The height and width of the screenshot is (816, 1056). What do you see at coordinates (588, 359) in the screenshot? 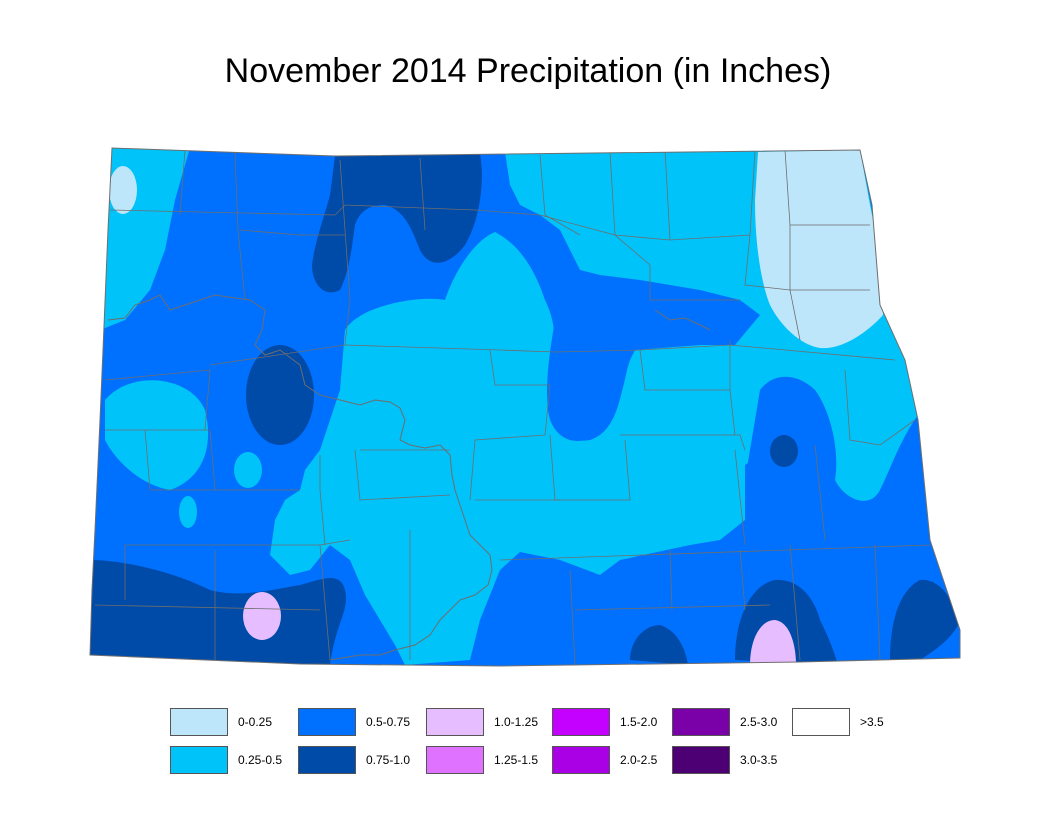
I see `zone-0.5-0.75-east-lobe` at bounding box center [588, 359].